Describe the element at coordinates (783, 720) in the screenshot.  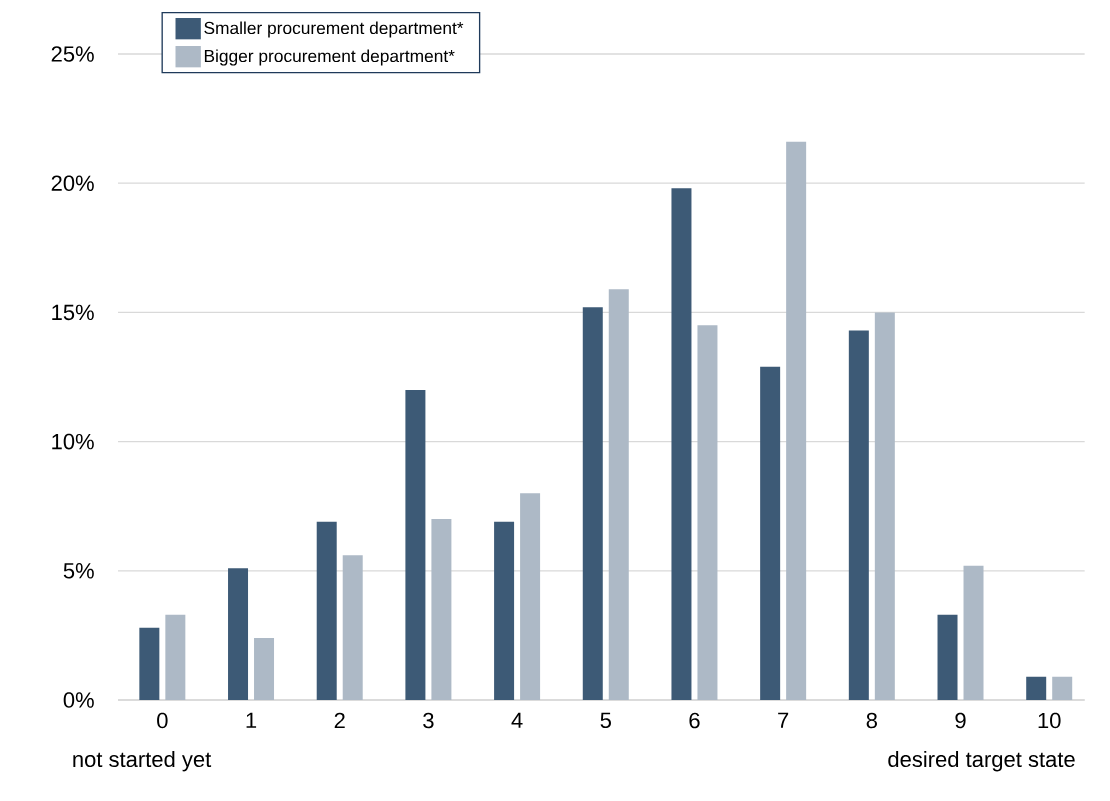
I see `x-tick-label: 7` at that location.